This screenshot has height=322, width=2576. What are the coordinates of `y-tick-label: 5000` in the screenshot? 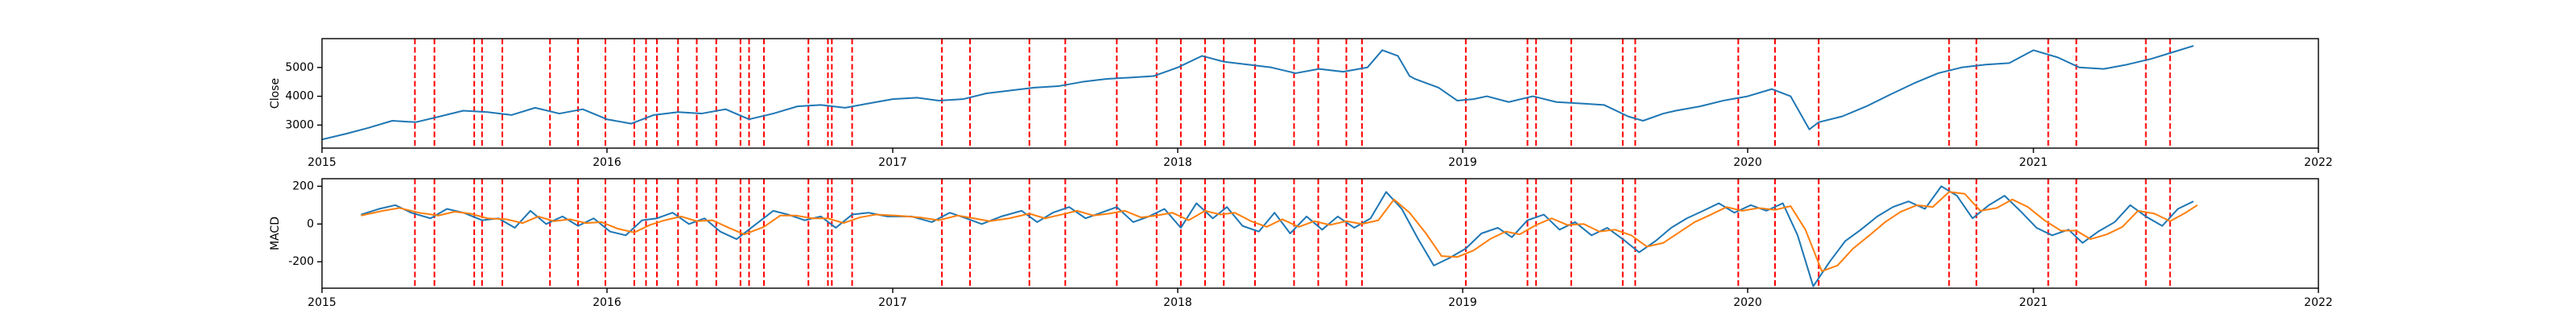 It's located at (299, 67).